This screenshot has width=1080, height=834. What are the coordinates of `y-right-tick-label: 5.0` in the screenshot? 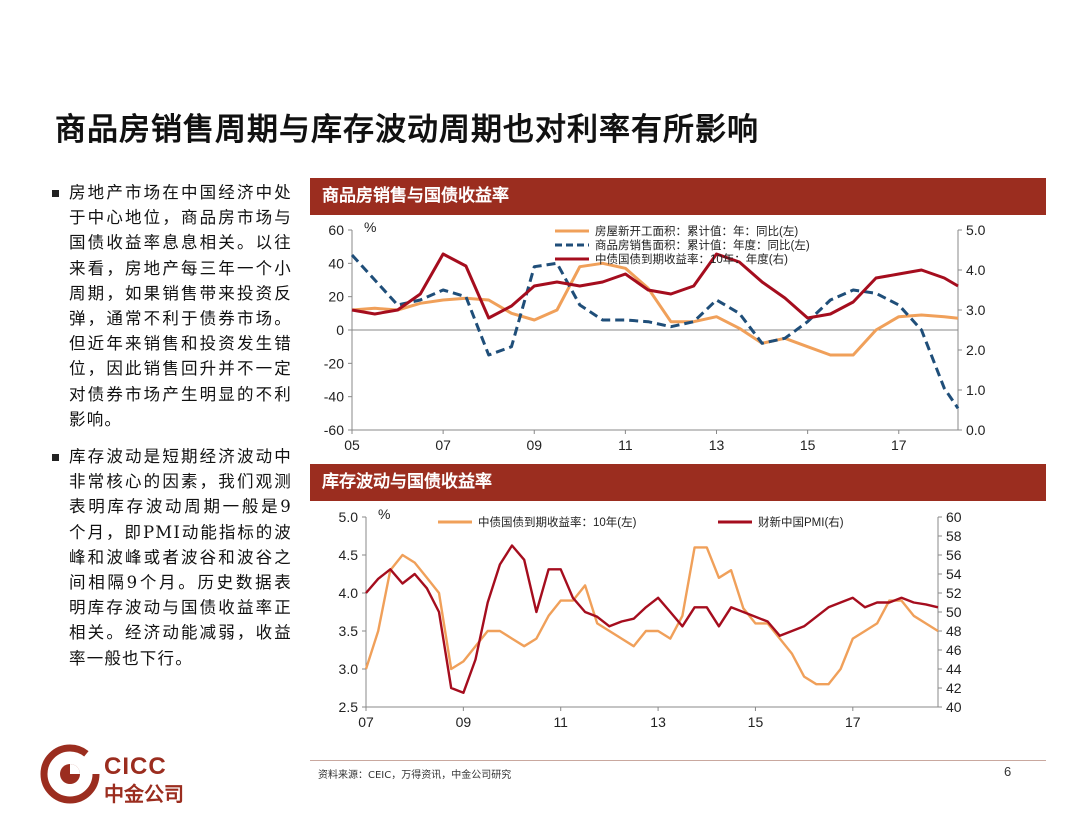 It's located at (976, 230).